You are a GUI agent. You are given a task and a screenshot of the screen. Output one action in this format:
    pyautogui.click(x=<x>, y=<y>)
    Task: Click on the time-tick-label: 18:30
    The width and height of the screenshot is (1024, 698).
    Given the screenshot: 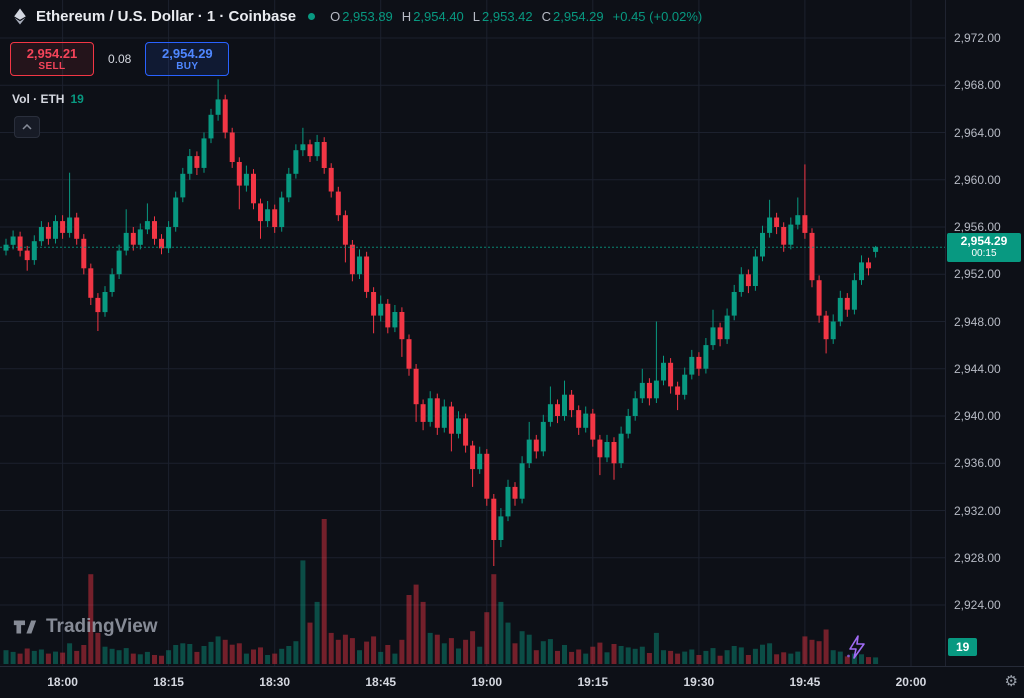 What is the action you would take?
    pyautogui.click(x=275, y=682)
    